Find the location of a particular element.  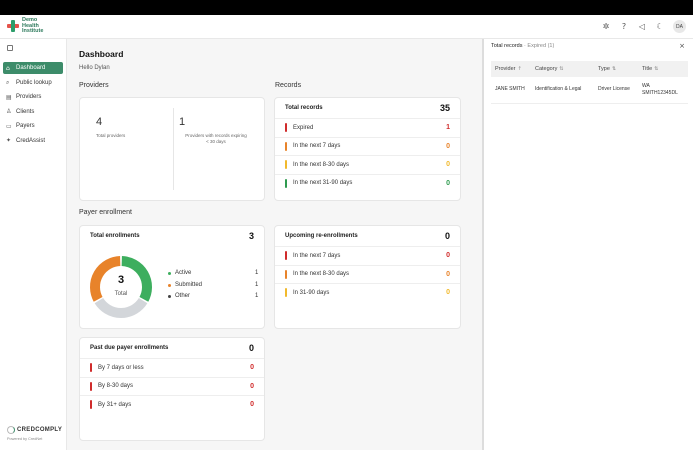

card-title: Total records is located at coordinates (304, 108).